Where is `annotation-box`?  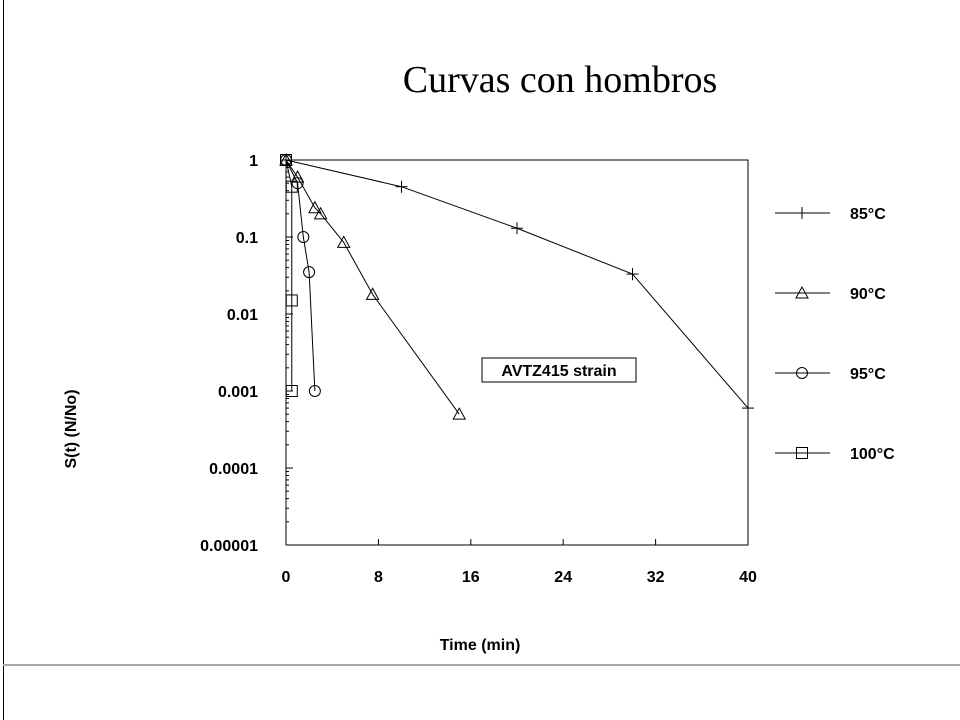
annotation-box is located at coordinates (559, 370).